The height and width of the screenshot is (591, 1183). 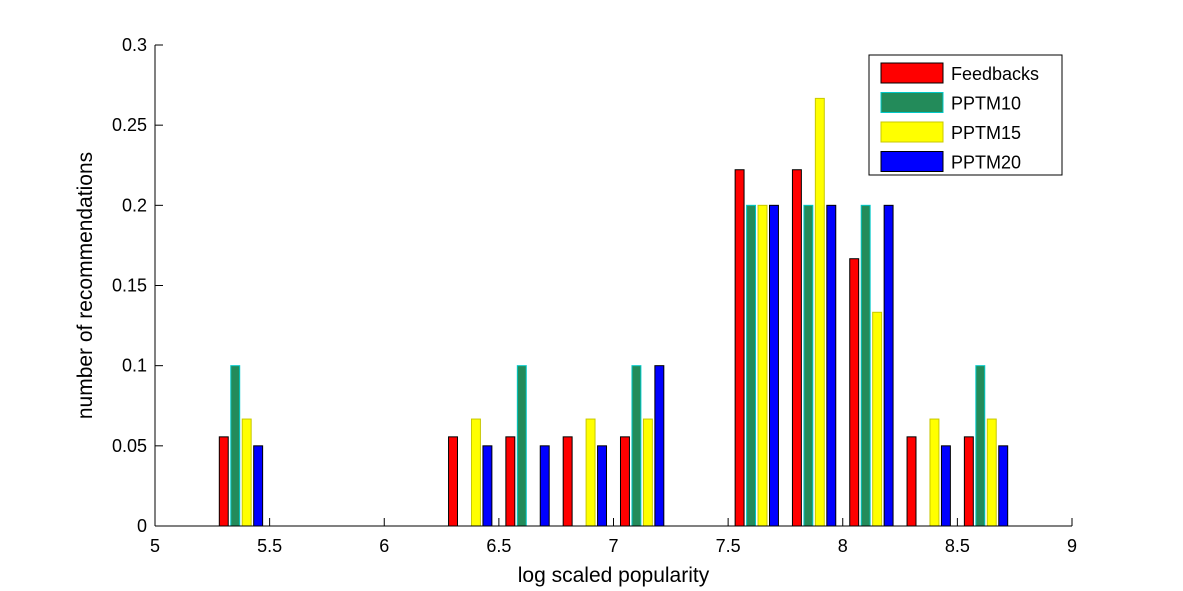 What do you see at coordinates (986, 133) in the screenshot?
I see `legend-label: PPTM15` at bounding box center [986, 133].